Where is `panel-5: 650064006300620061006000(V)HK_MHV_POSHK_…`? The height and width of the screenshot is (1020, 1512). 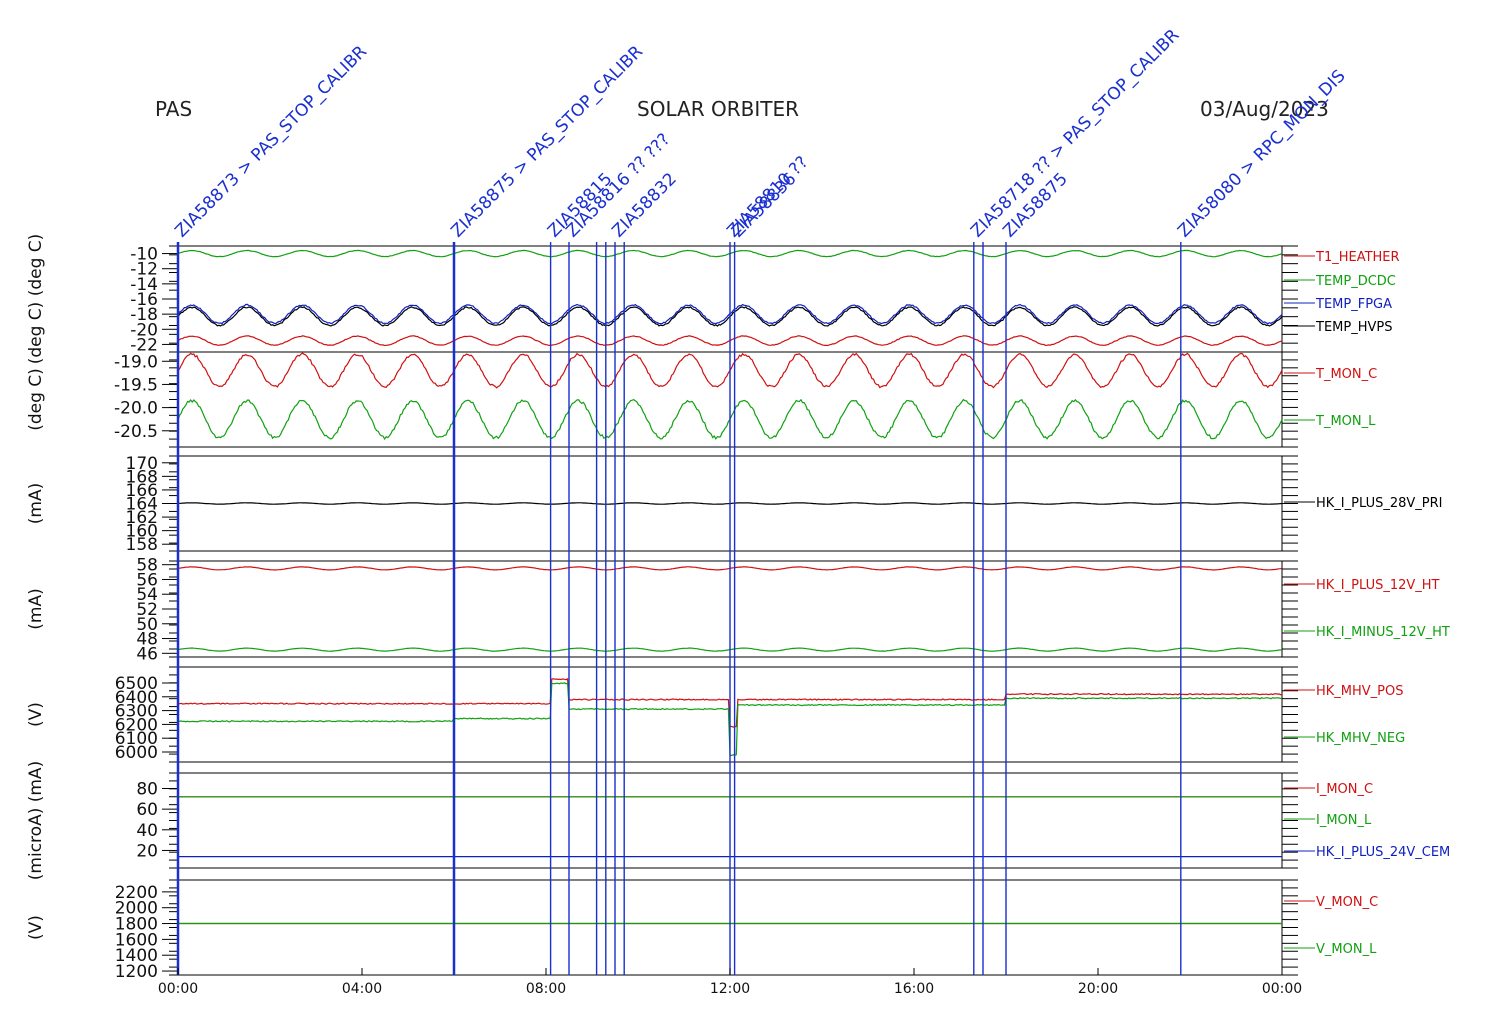
panel-5: 650064006300620061006000(V)HK_MHV_POSHK_… is located at coordinates (715, 715).